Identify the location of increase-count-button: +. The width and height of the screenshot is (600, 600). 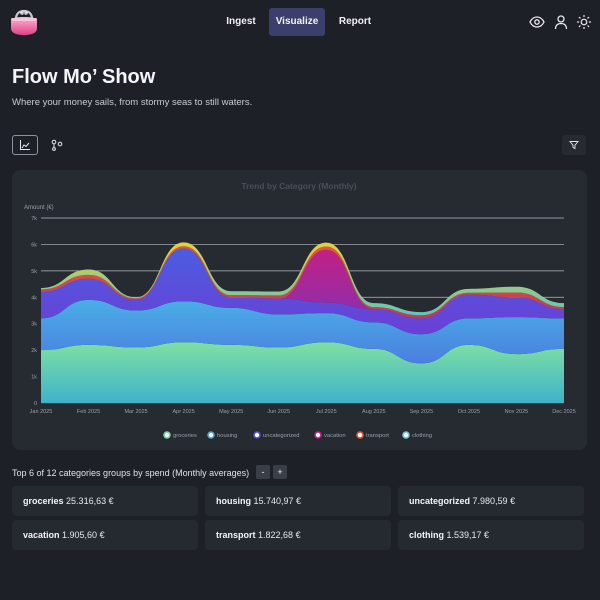
(280, 472).